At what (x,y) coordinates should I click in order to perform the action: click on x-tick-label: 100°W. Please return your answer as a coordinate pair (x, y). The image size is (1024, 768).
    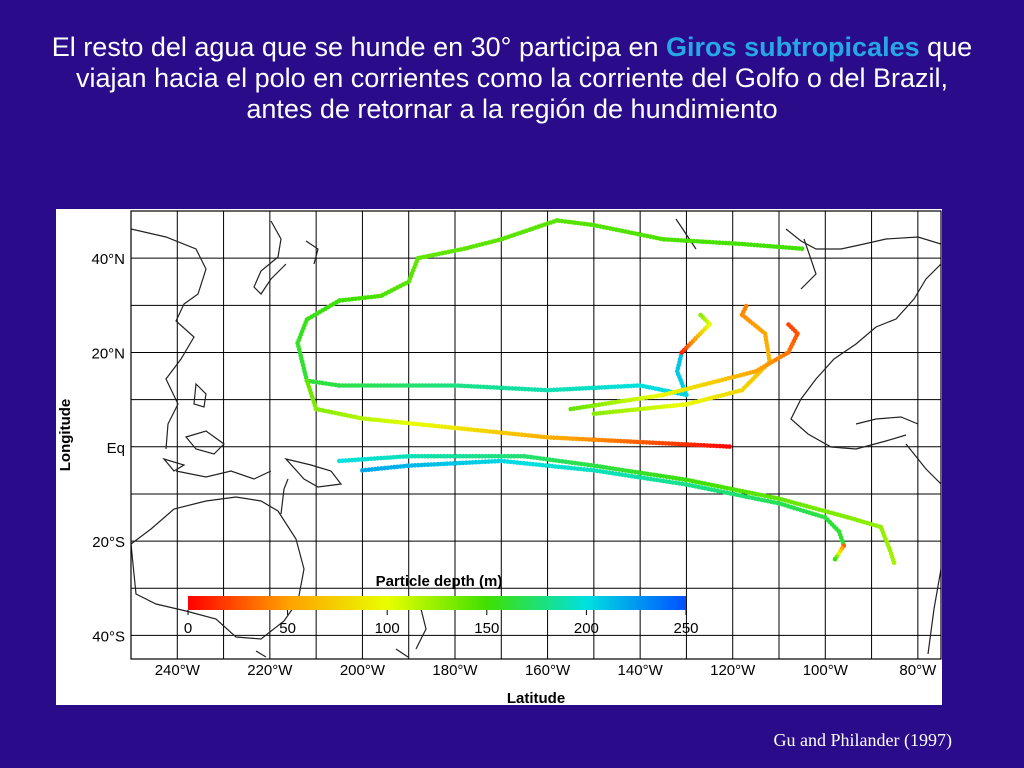
    Looking at the image, I should click on (826, 670).